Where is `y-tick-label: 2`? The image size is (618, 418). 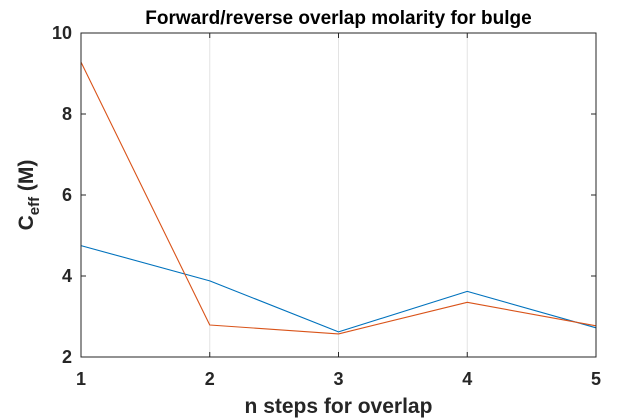 y-tick-label: 2 is located at coordinates (67, 357).